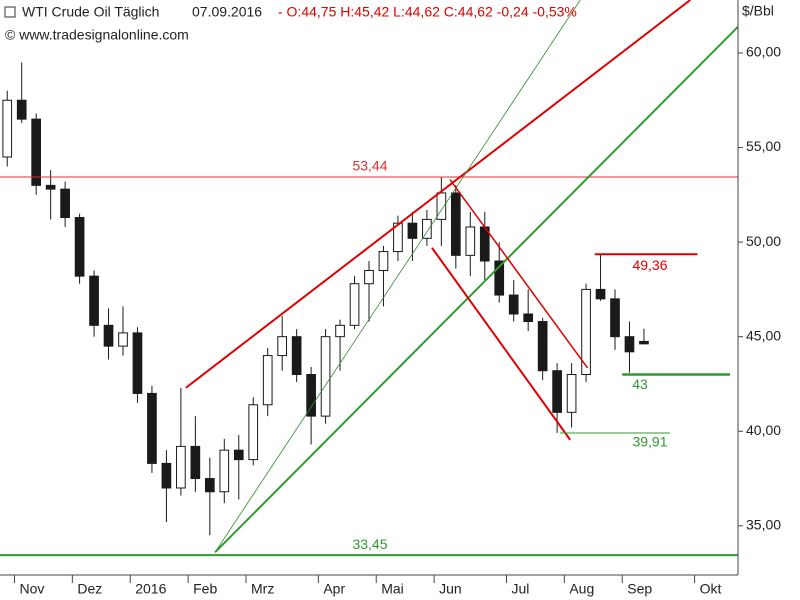 The height and width of the screenshot is (600, 800). I want to click on x-tick-label: Jun, so click(450, 589).